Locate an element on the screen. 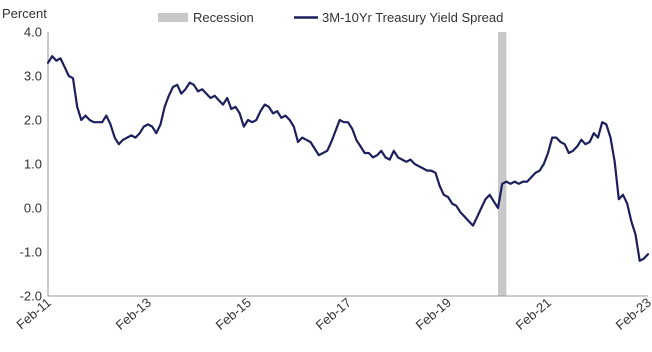 Image resolution: width=652 pixels, height=352 pixels. y-tick-label: 0.0 is located at coordinates (33, 208).